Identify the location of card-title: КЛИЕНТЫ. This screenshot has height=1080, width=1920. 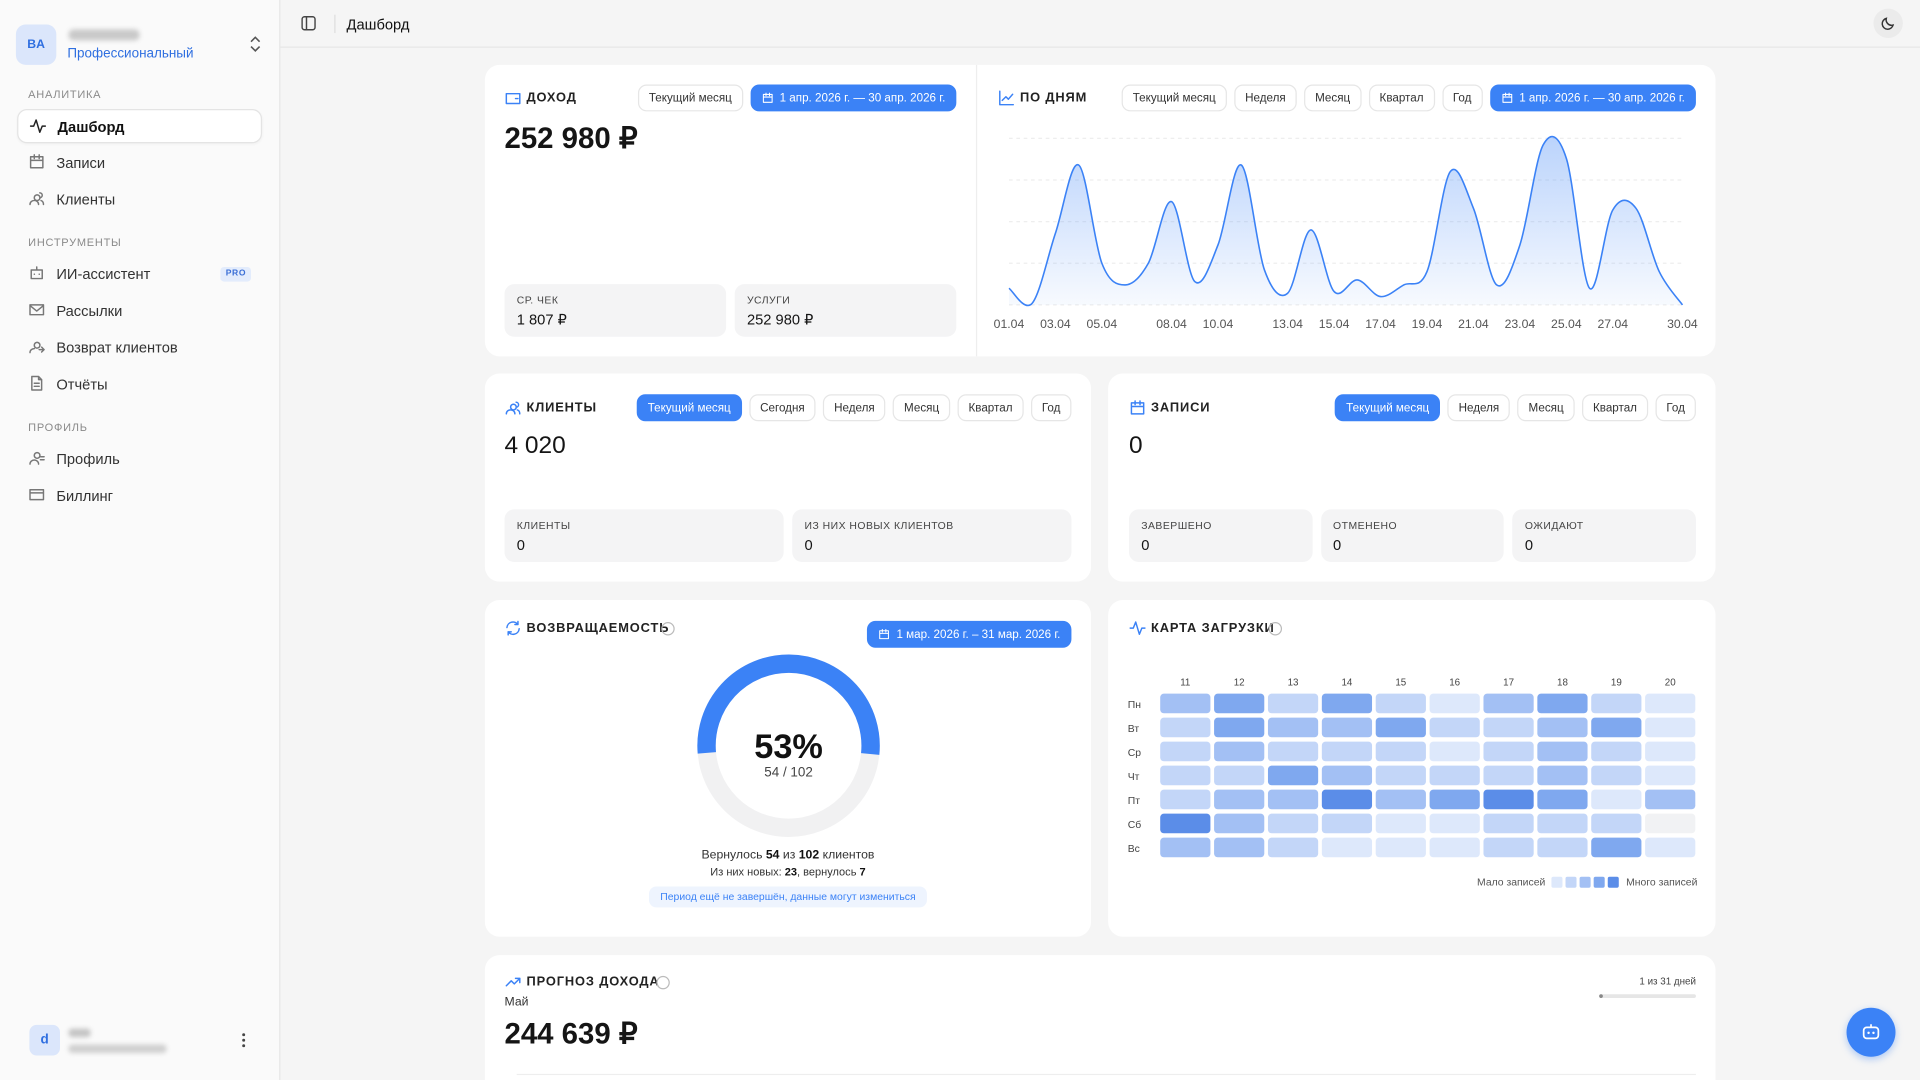
(561, 408).